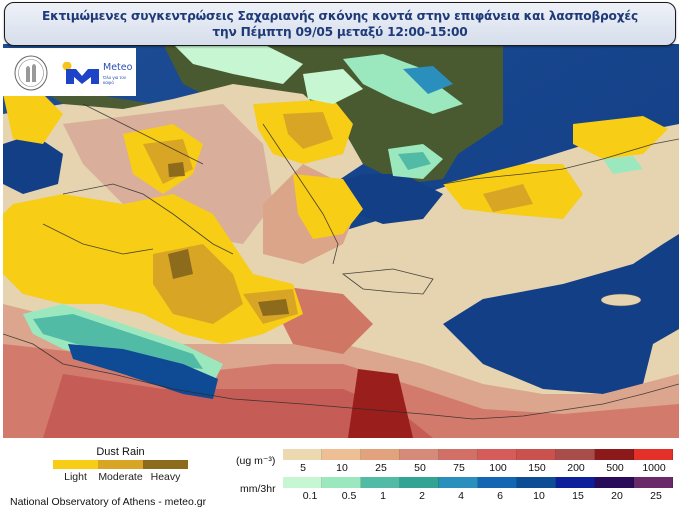  What do you see at coordinates (75, 477) in the screenshot?
I see `dust-rain-label-light: Light` at bounding box center [75, 477].